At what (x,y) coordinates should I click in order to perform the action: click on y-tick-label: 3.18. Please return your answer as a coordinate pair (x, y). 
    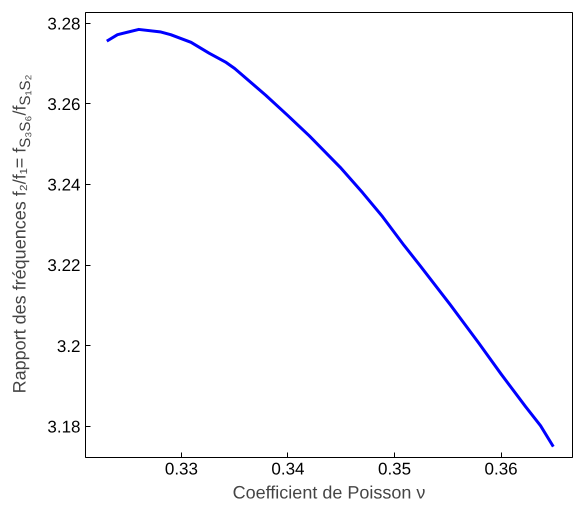
    Looking at the image, I should click on (64, 426).